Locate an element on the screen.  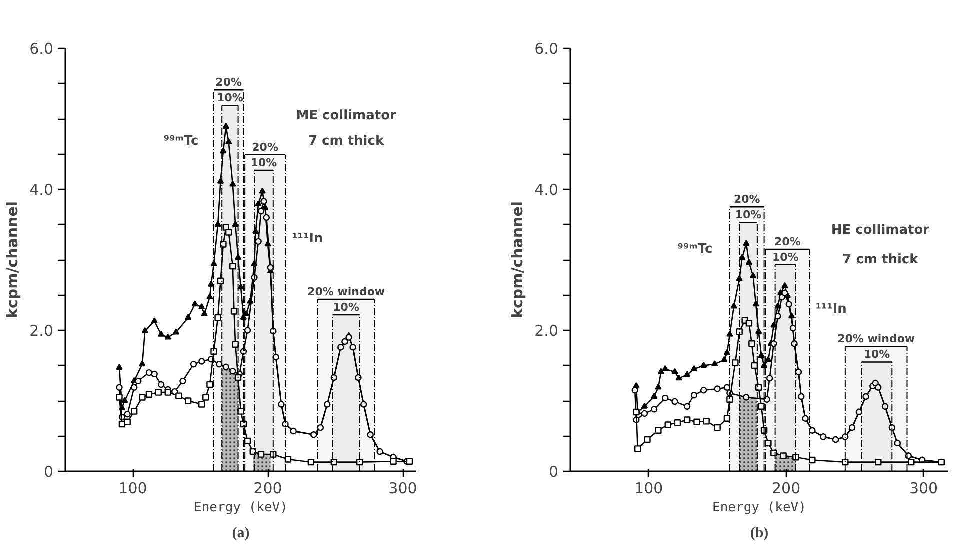
annotation: HE collimator is located at coordinates (880, 230).